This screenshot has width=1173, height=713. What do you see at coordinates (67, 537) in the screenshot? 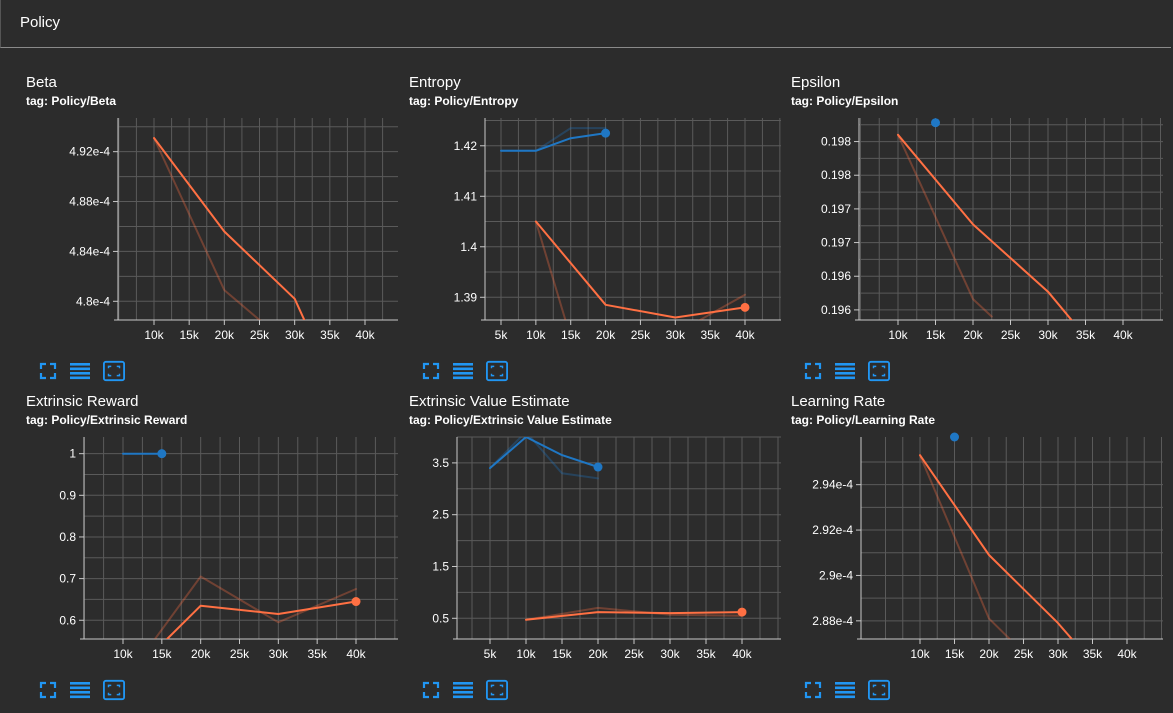
I see `y-tick-label: 0.8` at bounding box center [67, 537].